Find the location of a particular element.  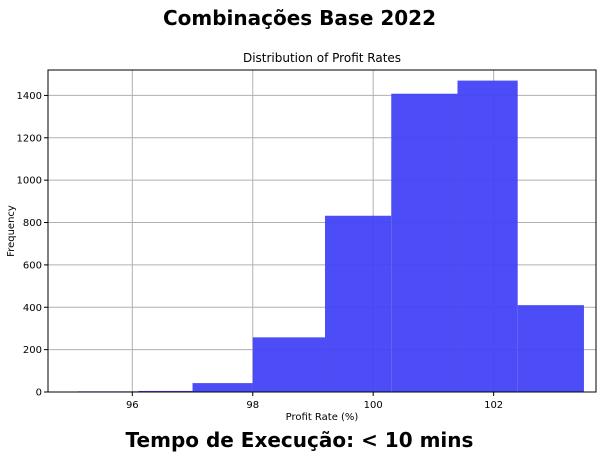

page-title: Combinações Base 2022 is located at coordinates (299, 18).